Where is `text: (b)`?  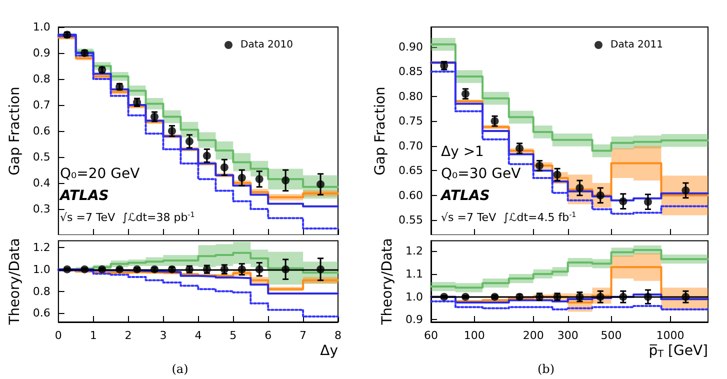 text: (b) is located at coordinates (546, 369).